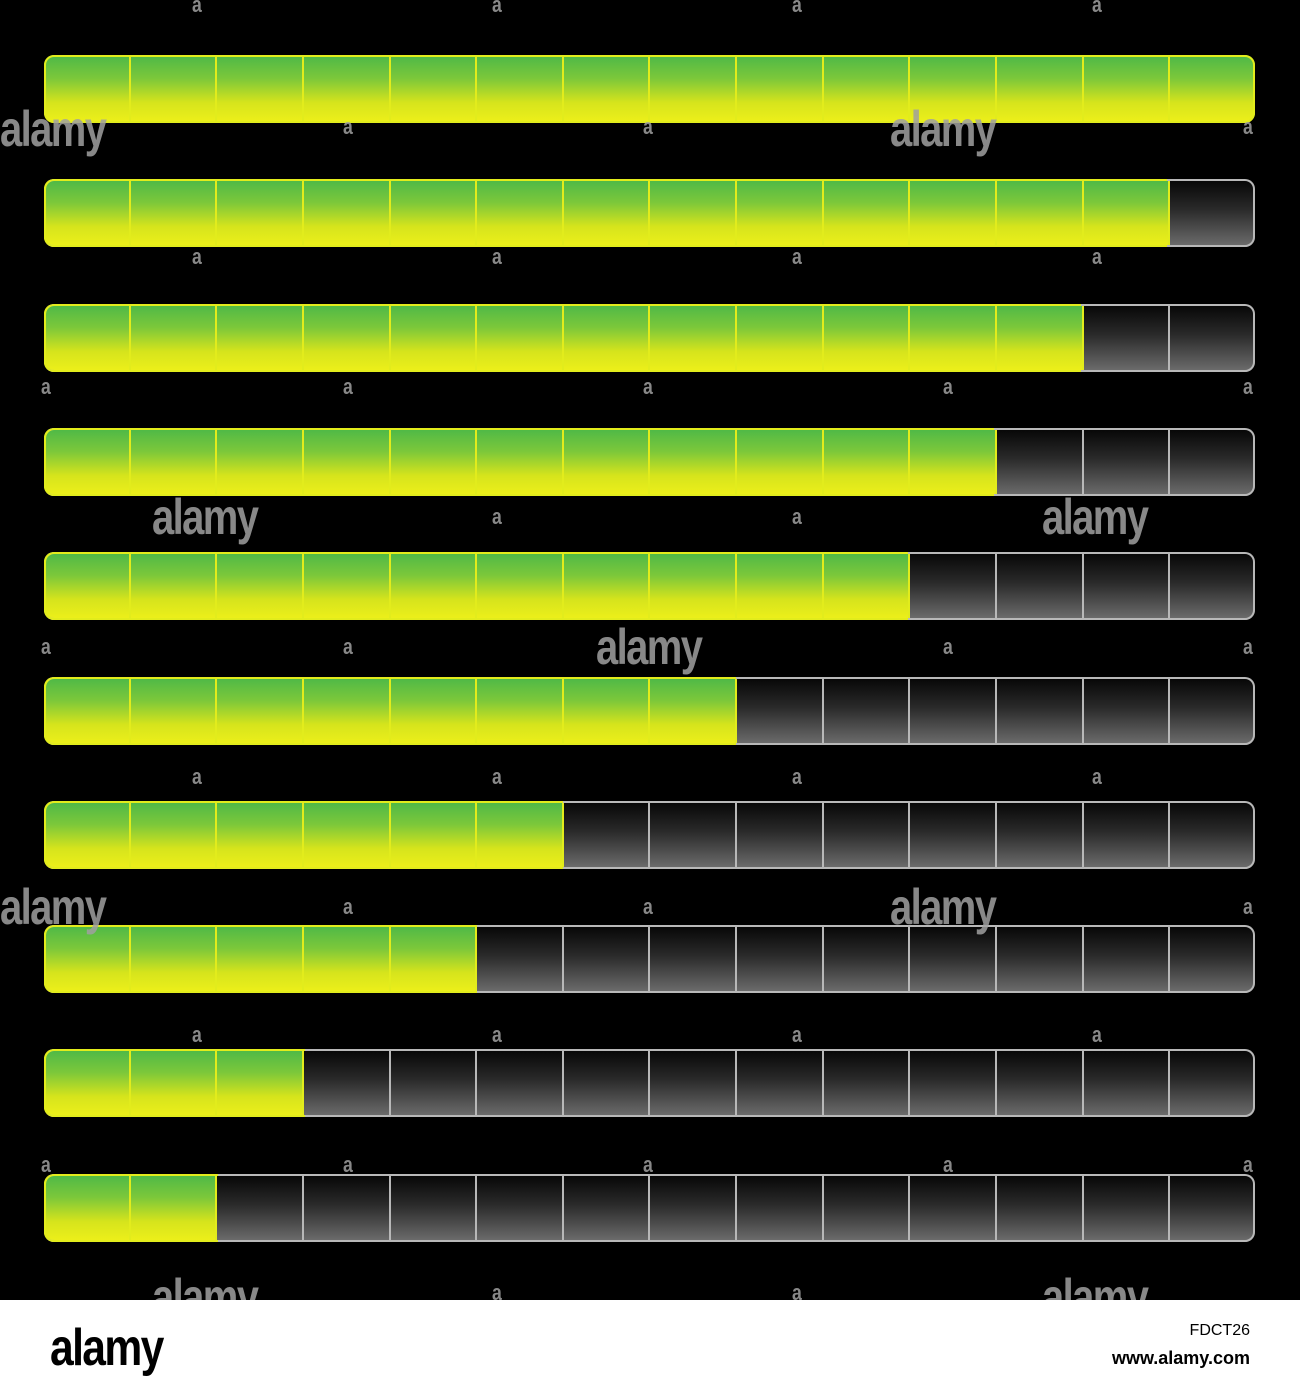 Image resolution: width=1300 pixels, height=1390 pixels. Describe the element at coordinates (1219, 1330) in the screenshot. I see `footer-image-id: FDCT26` at that location.